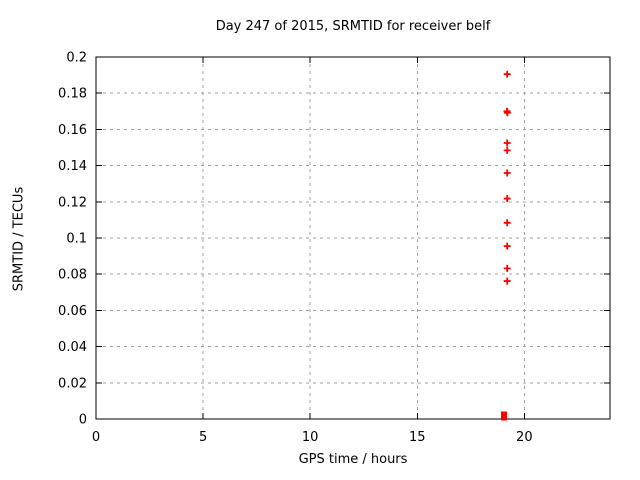  What do you see at coordinates (72, 202) in the screenshot?
I see `y-tick-label: 0.12` at bounding box center [72, 202].